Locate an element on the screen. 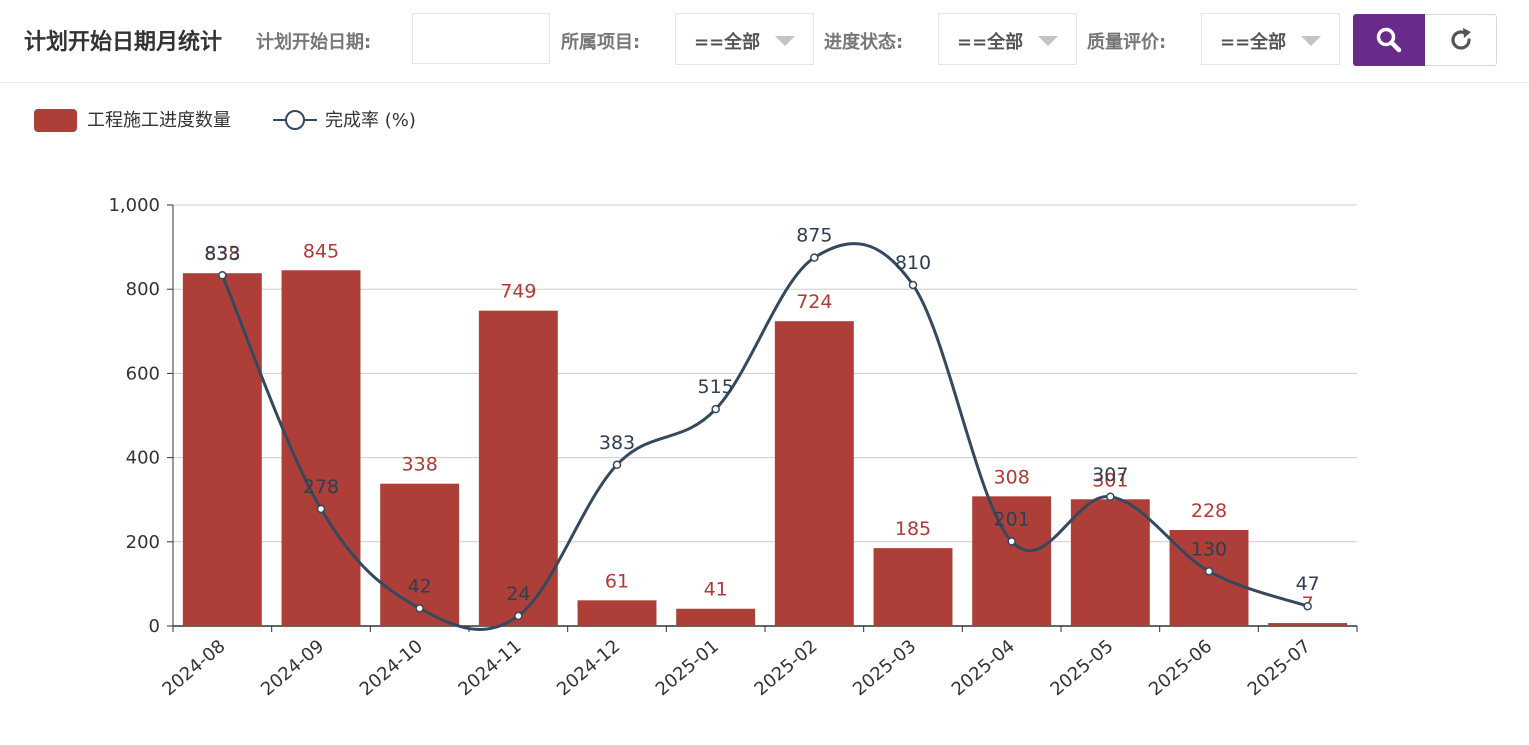 This screenshot has width=1529, height=745. x-tick-label: 2025-05 is located at coordinates (1081, 668).